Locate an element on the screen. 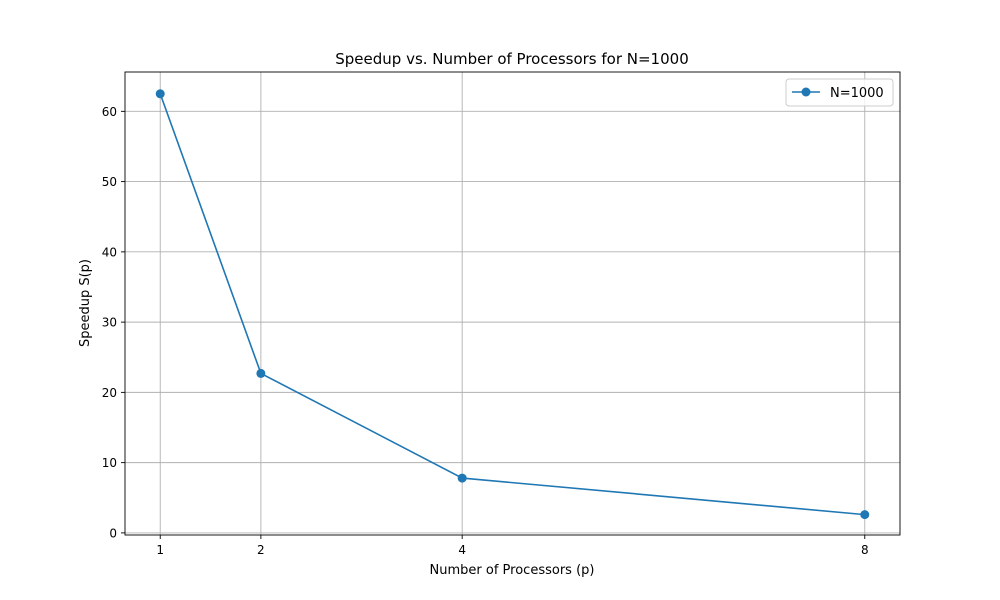  y-tick-label-1: 10 is located at coordinates (109, 463).